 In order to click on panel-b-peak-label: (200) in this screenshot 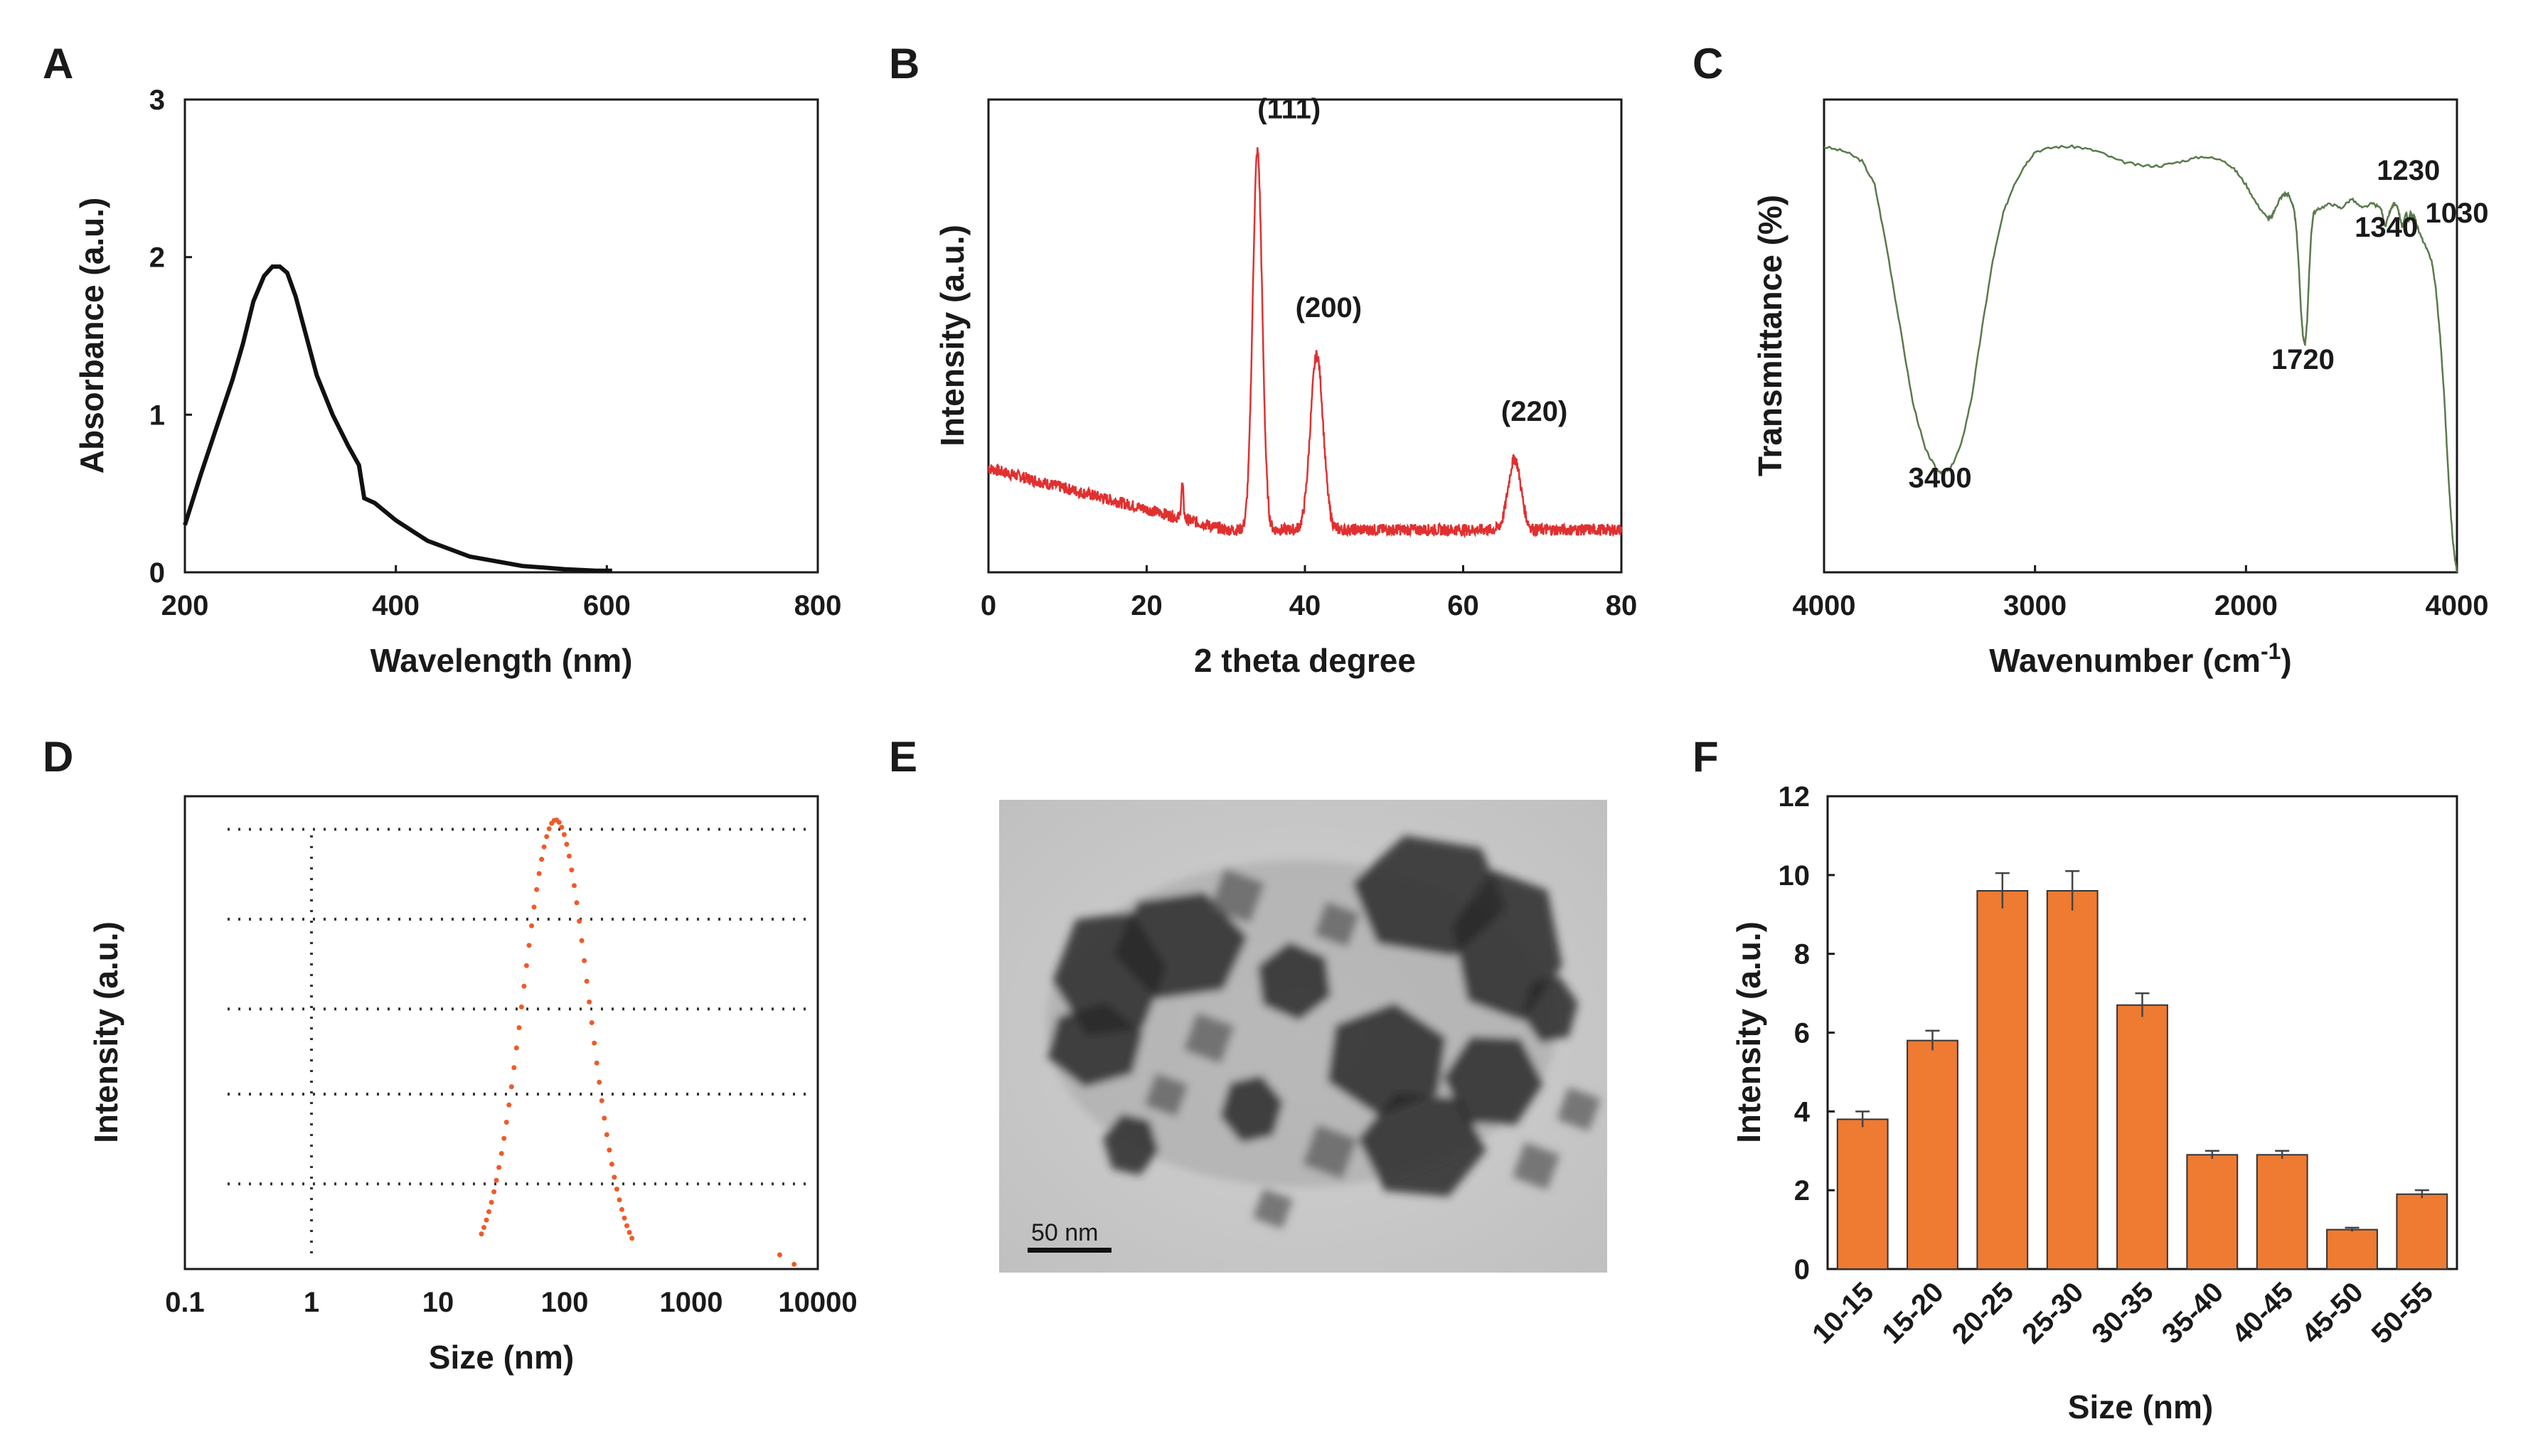, I will do `click(1329, 308)`.